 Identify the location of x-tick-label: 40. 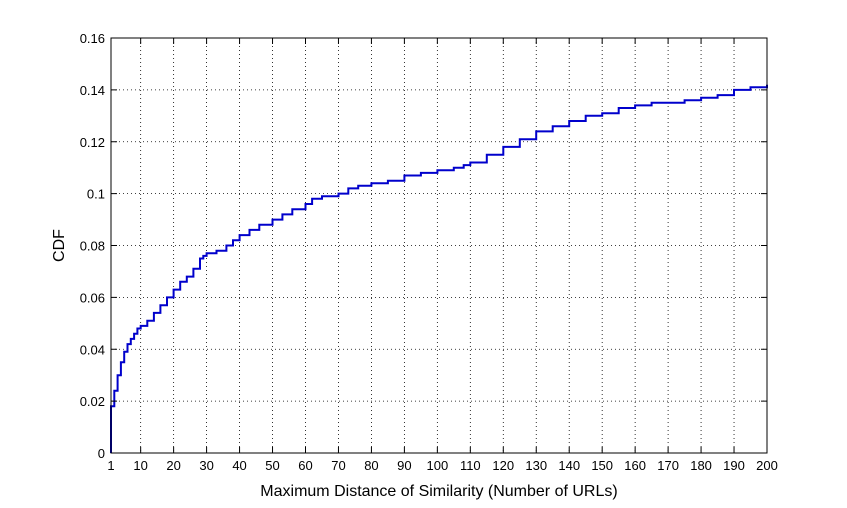
(239, 465).